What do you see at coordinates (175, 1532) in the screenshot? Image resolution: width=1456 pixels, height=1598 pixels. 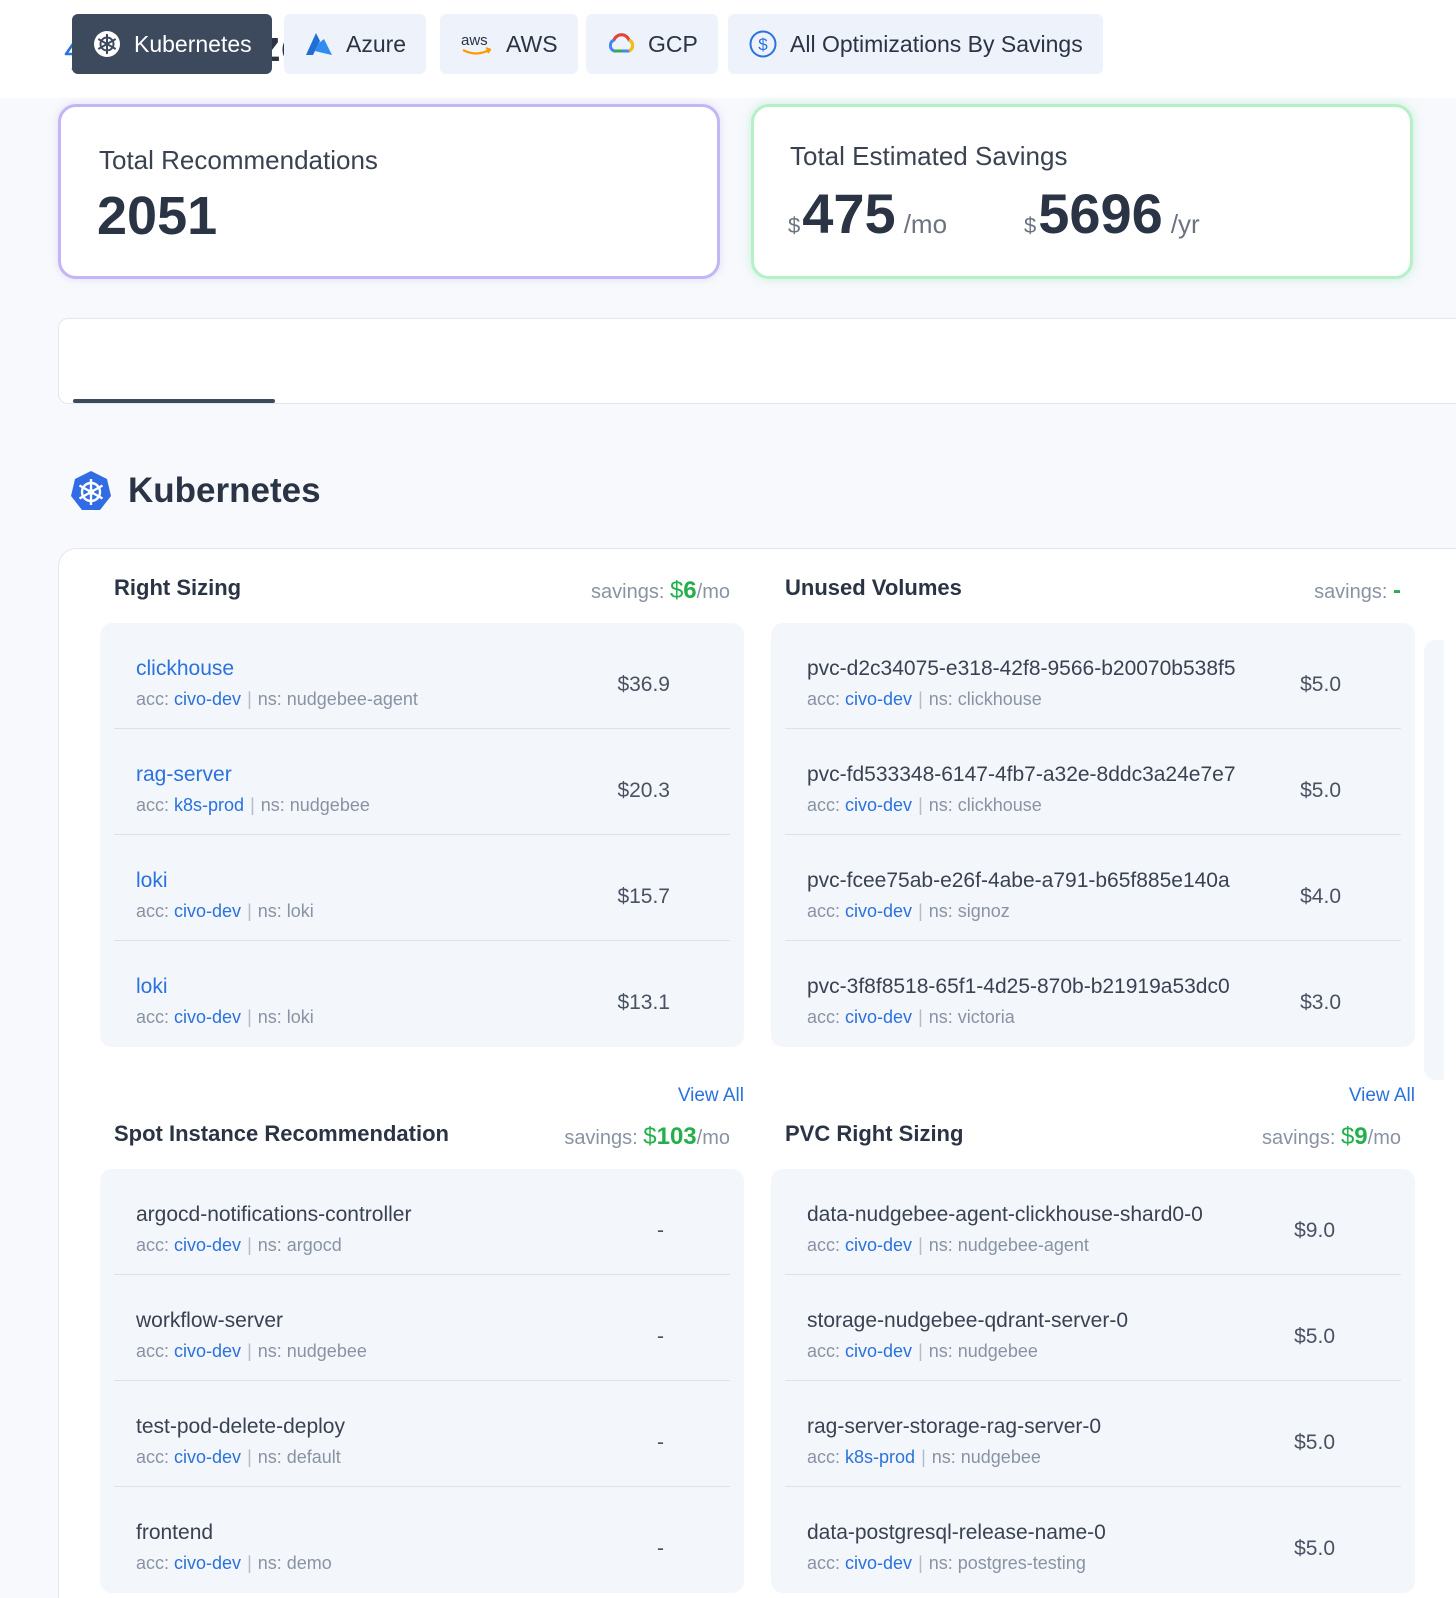 I see `resource-name: frontend` at bounding box center [175, 1532].